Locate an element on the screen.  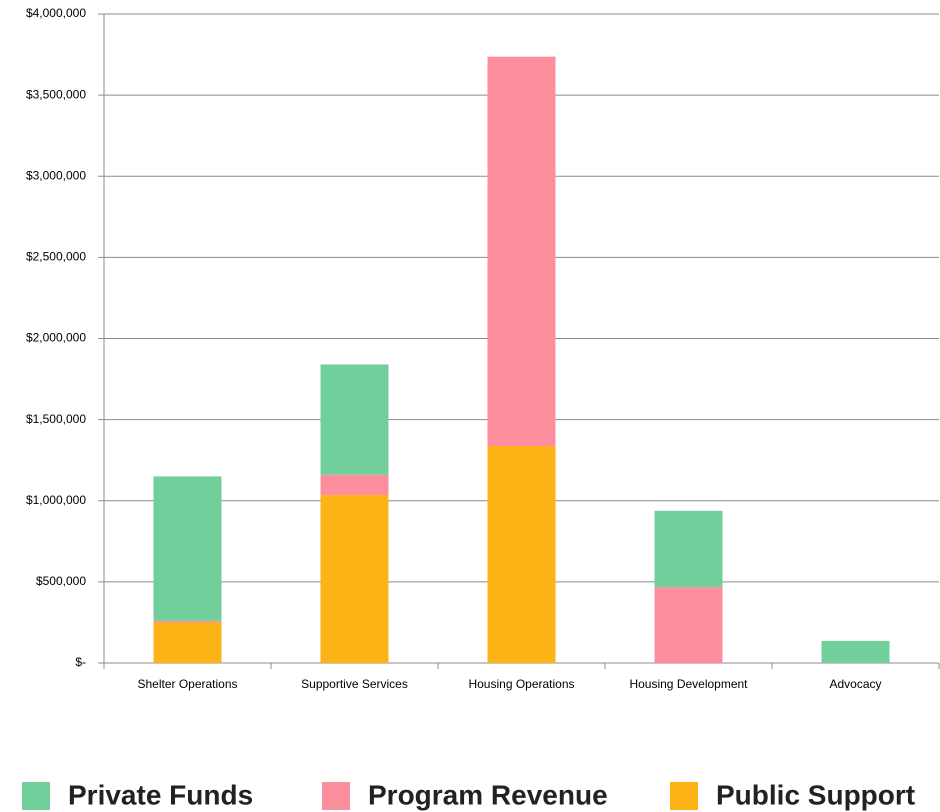
legend-text: Public Support is located at coordinates (815, 794).